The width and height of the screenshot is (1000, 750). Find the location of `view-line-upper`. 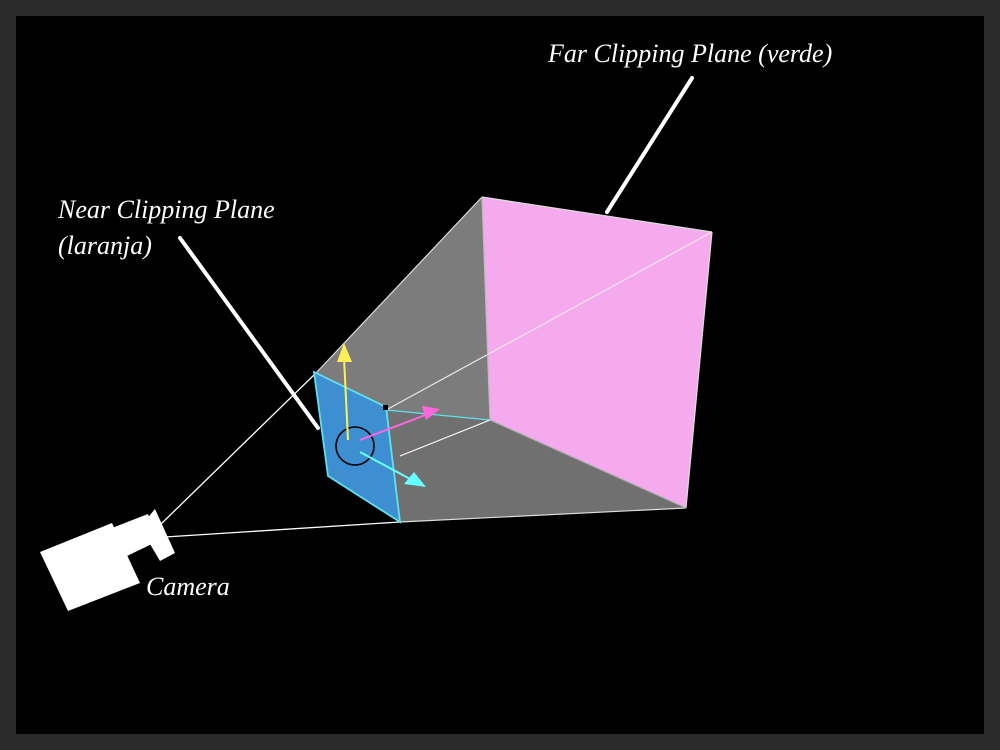

view-line-upper is located at coordinates (238, 449).